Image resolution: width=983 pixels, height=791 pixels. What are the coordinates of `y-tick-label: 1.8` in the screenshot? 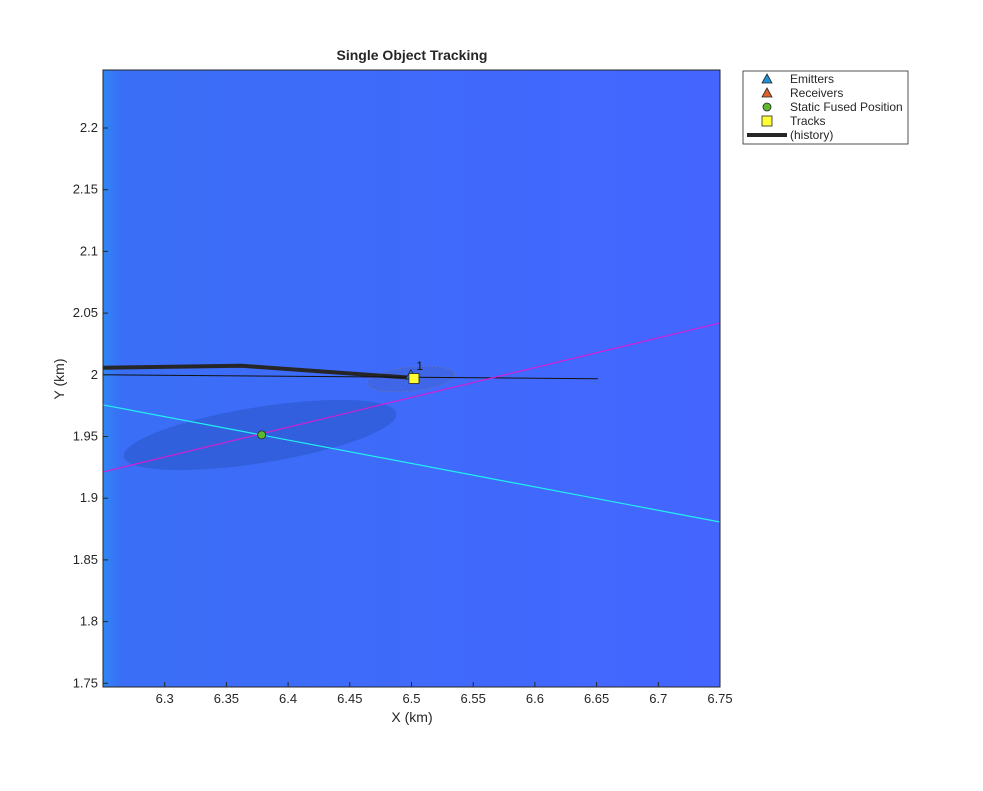 It's located at (89, 621).